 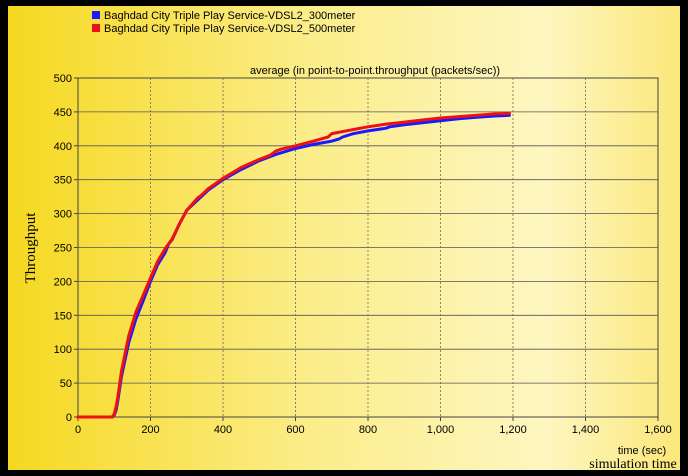 I want to click on simulation-time-label: simulation time, so click(x=633, y=463).